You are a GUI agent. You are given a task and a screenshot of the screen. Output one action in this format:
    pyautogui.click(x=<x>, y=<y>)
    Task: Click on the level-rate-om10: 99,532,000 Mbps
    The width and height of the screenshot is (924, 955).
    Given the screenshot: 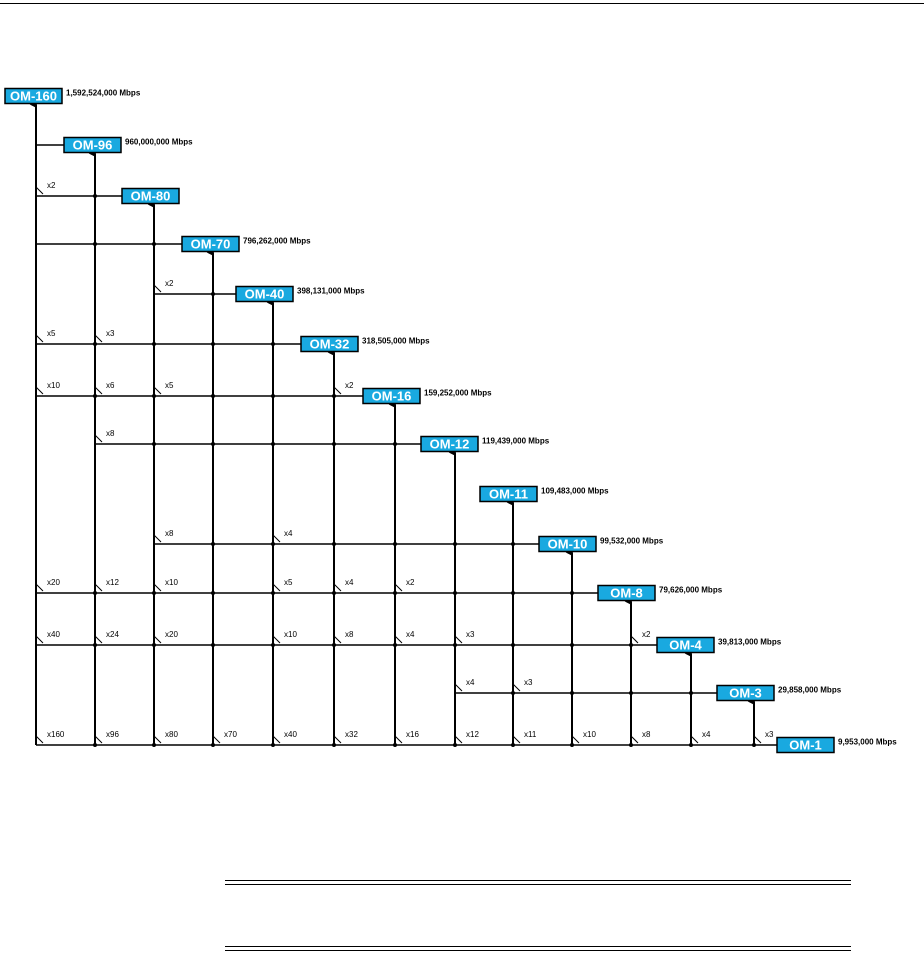 What is the action you would take?
    pyautogui.click(x=632, y=541)
    